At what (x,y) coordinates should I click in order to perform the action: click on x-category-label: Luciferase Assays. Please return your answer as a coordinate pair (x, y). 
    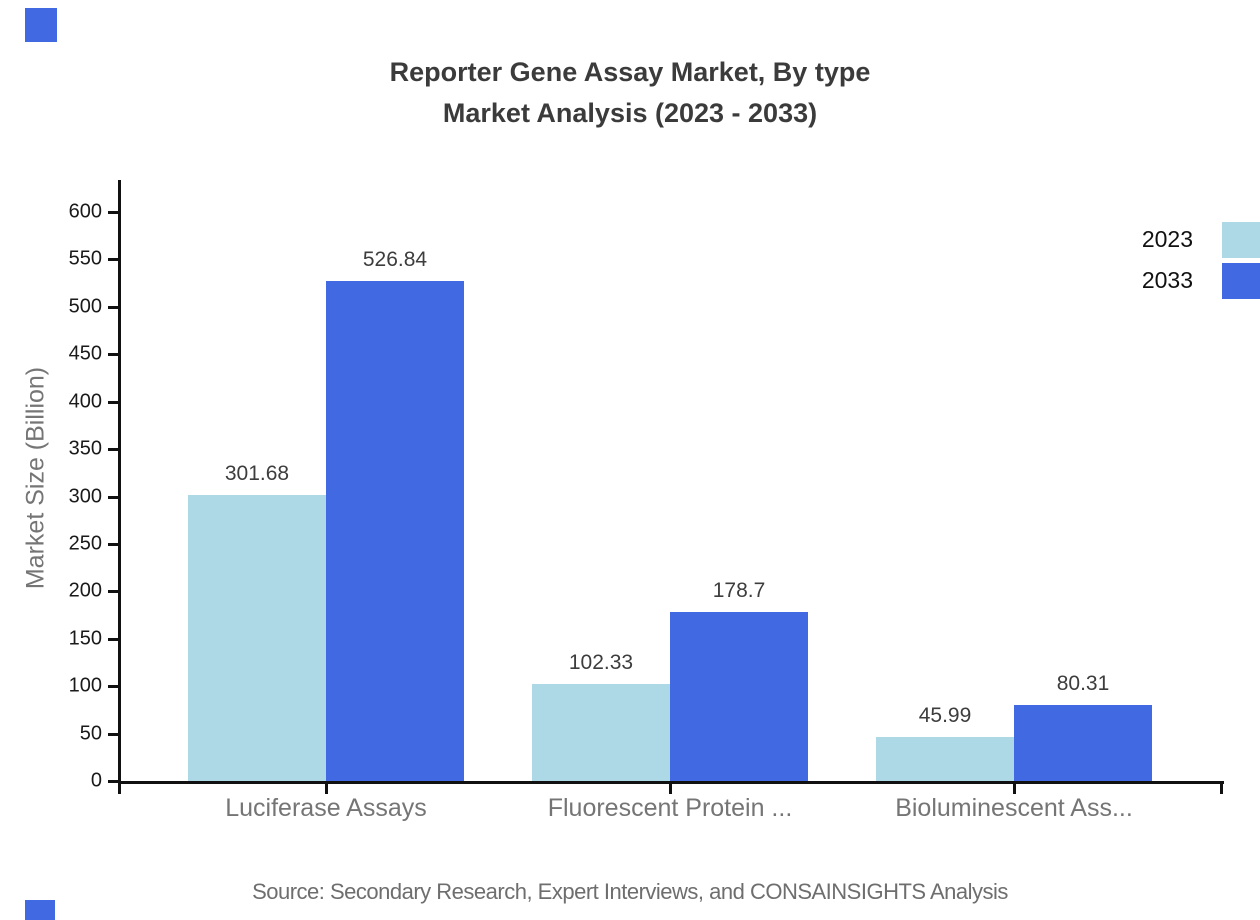
    Looking at the image, I should click on (326, 808).